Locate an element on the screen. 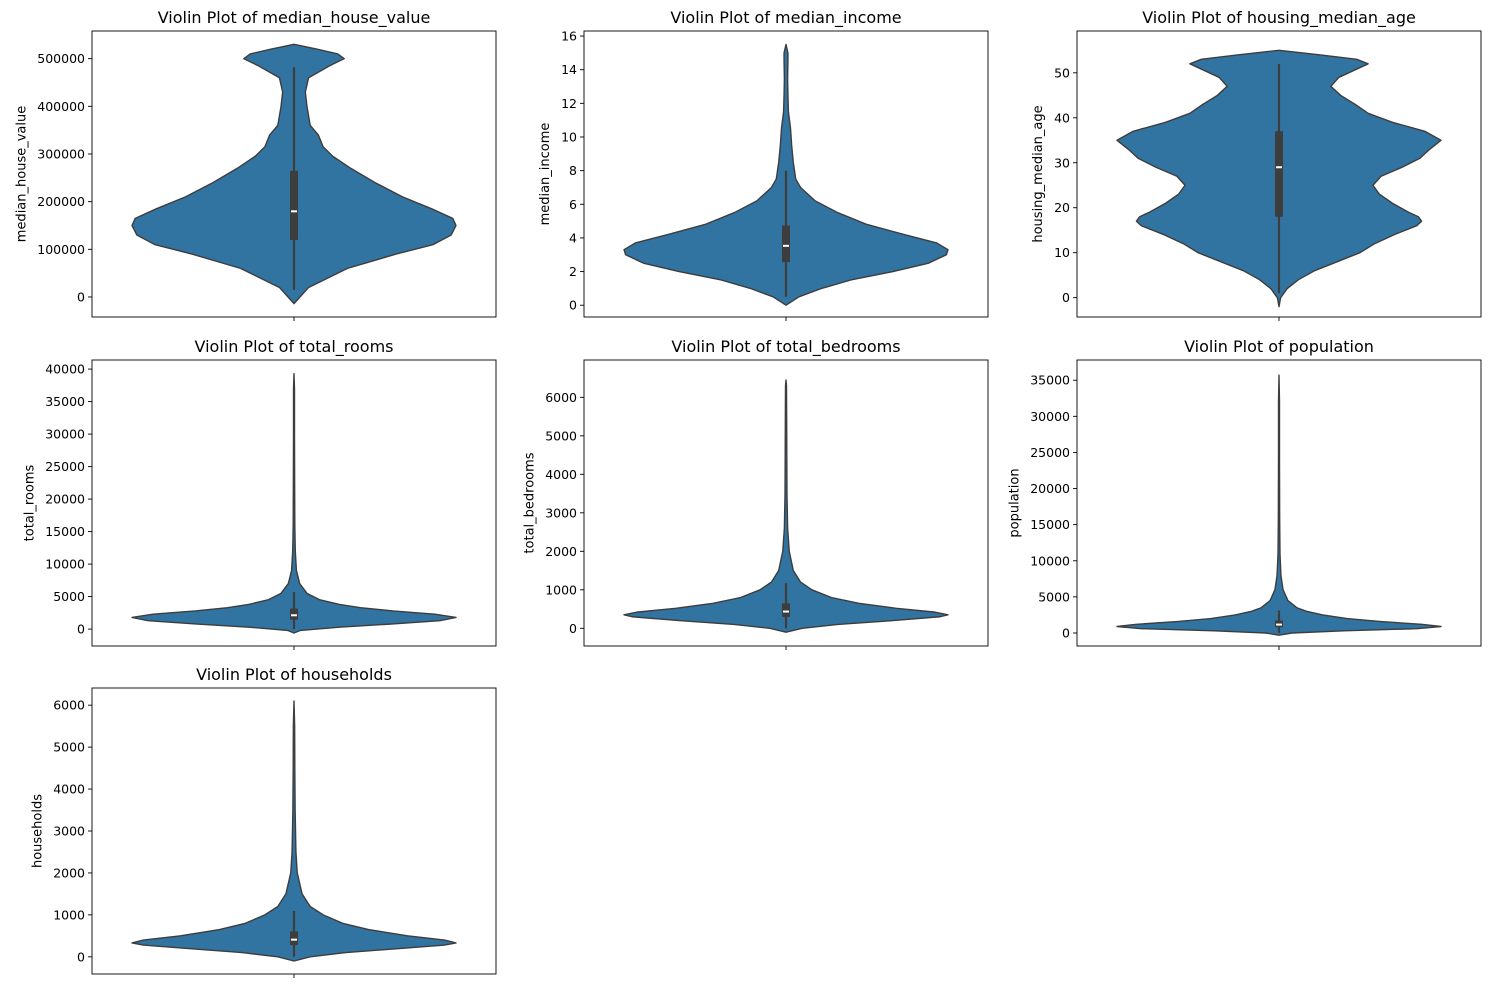 The height and width of the screenshot is (989, 1489). subplot-title: Violin Plot of housing_median_age is located at coordinates (1279, 18).